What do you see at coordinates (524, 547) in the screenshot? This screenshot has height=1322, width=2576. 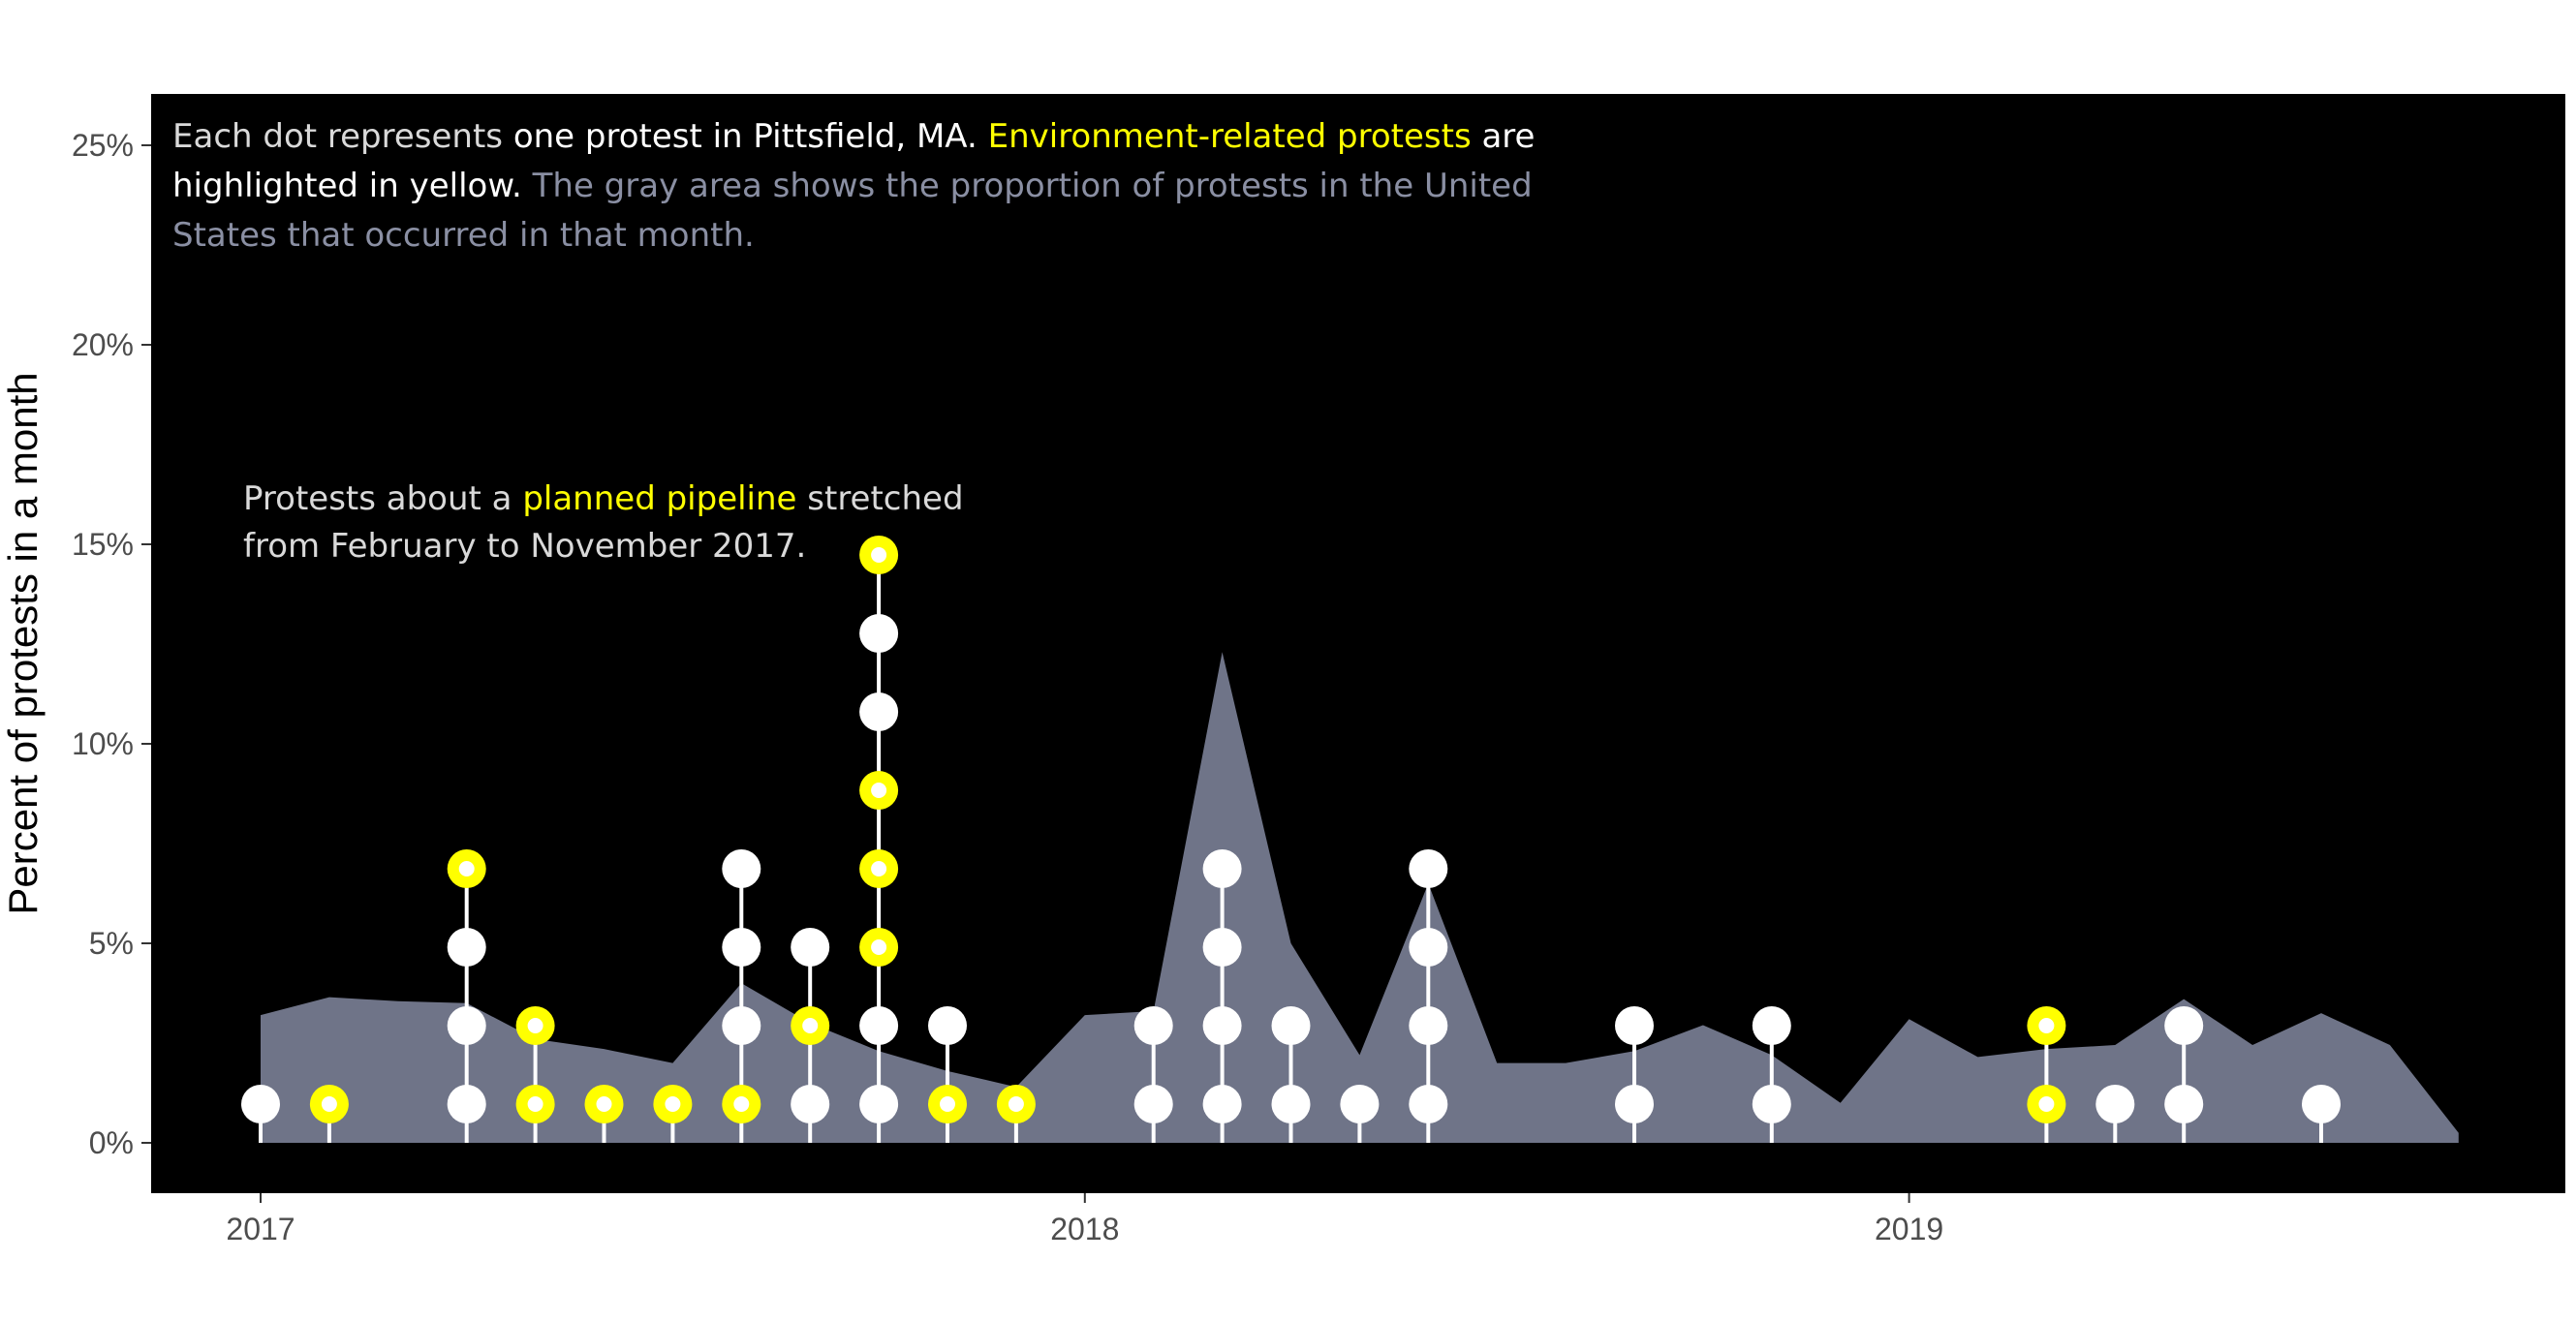 I see `annotation-segment: from February to November 2017.` at bounding box center [524, 547].